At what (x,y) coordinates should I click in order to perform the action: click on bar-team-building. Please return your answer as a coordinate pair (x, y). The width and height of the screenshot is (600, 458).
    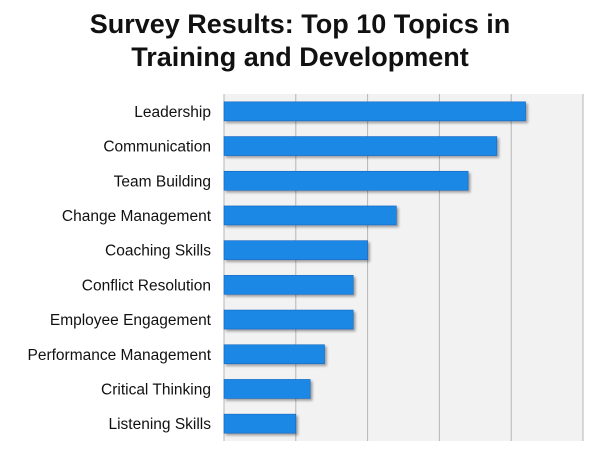
    Looking at the image, I should click on (346, 180).